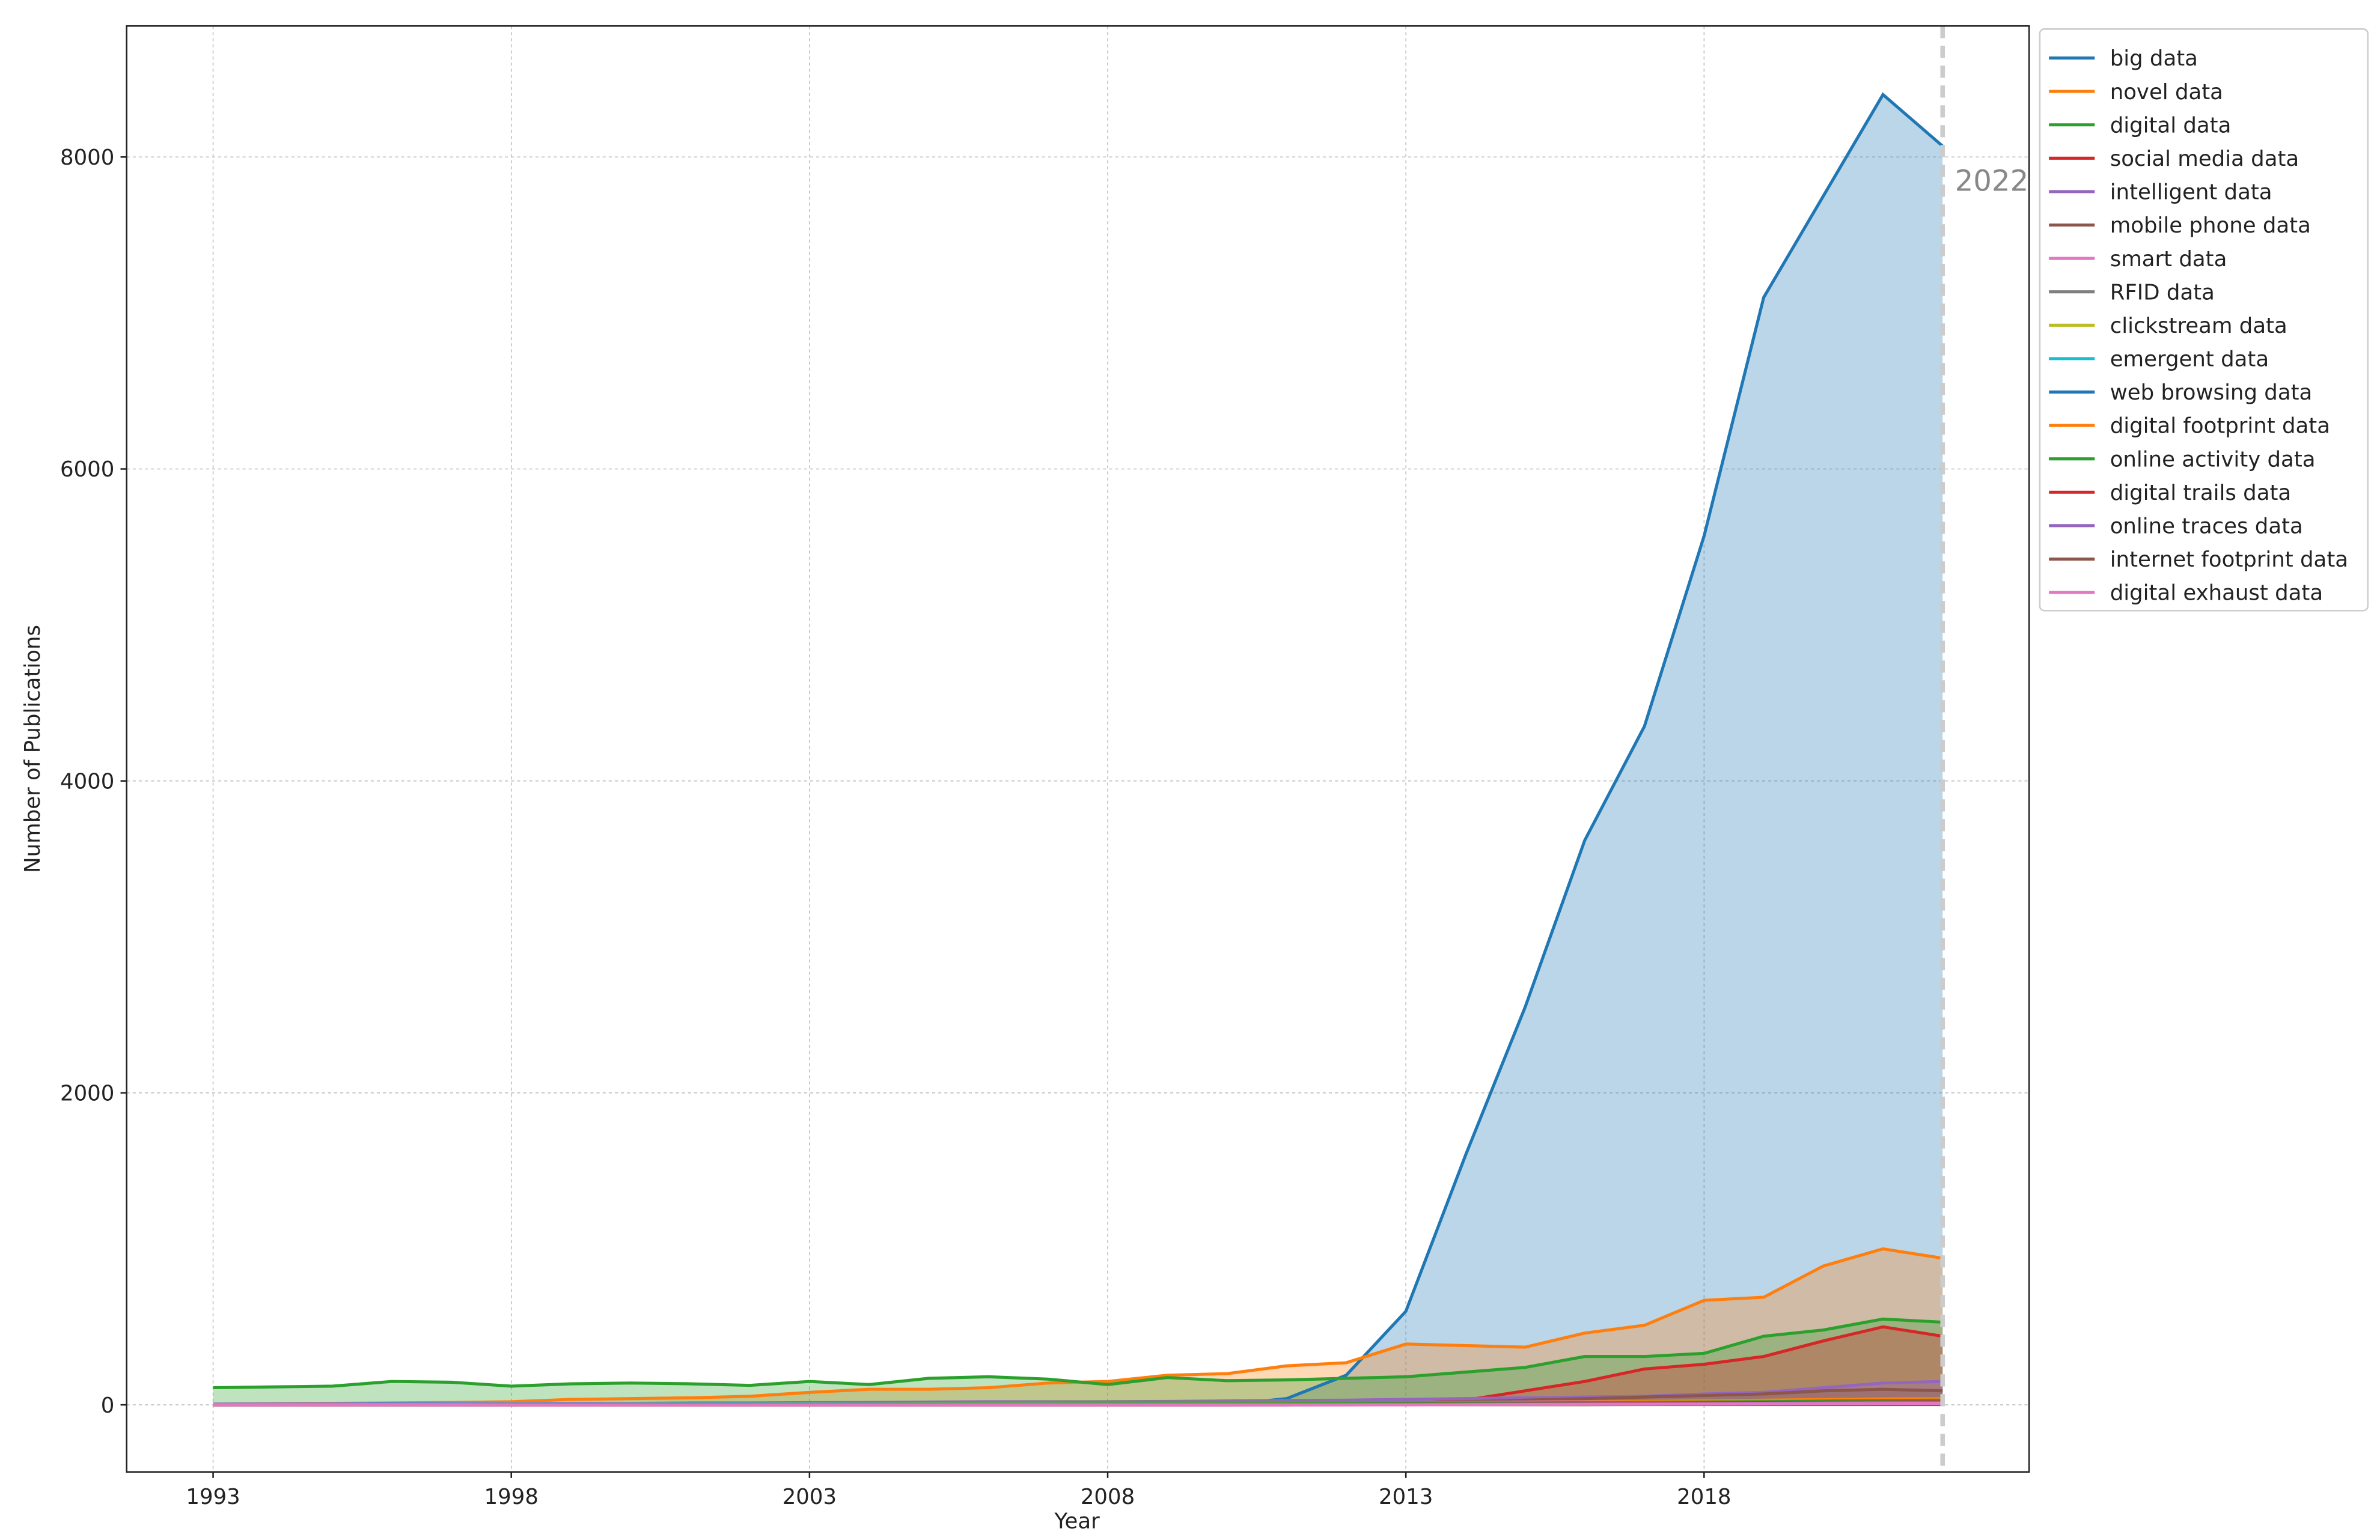  I want to click on legend-label: intelligent data, so click(2191, 192).